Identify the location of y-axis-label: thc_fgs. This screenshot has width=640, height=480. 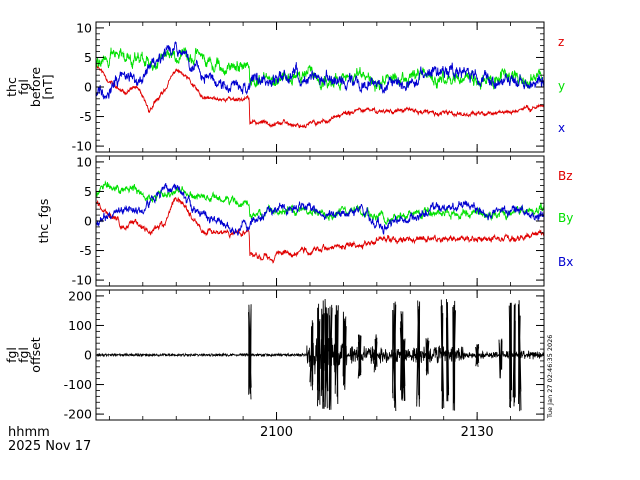
(43, 221).